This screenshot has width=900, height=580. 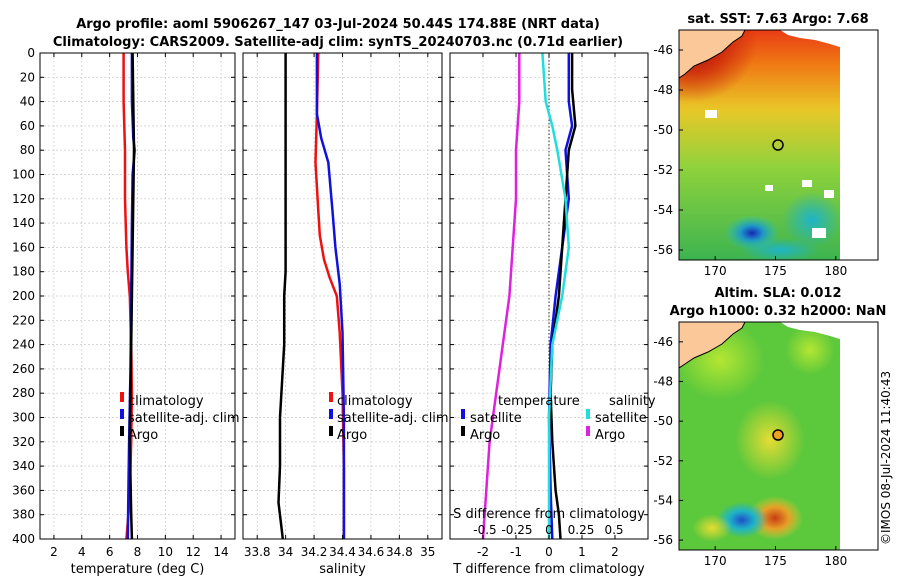 What do you see at coordinates (110, 552) in the screenshot?
I see `x-tick-label: 6` at bounding box center [110, 552].